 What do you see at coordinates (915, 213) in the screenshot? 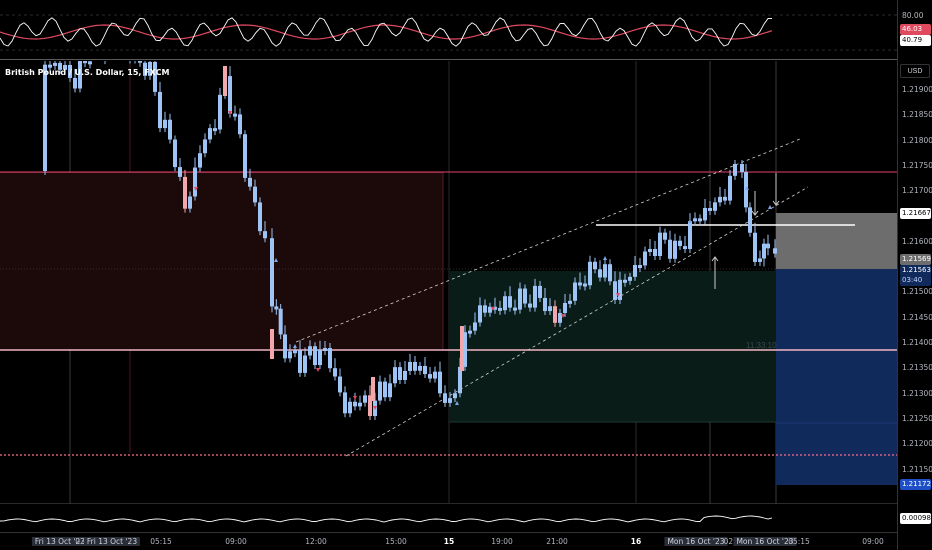
I see `target-price-label: 1.21667` at bounding box center [915, 213].